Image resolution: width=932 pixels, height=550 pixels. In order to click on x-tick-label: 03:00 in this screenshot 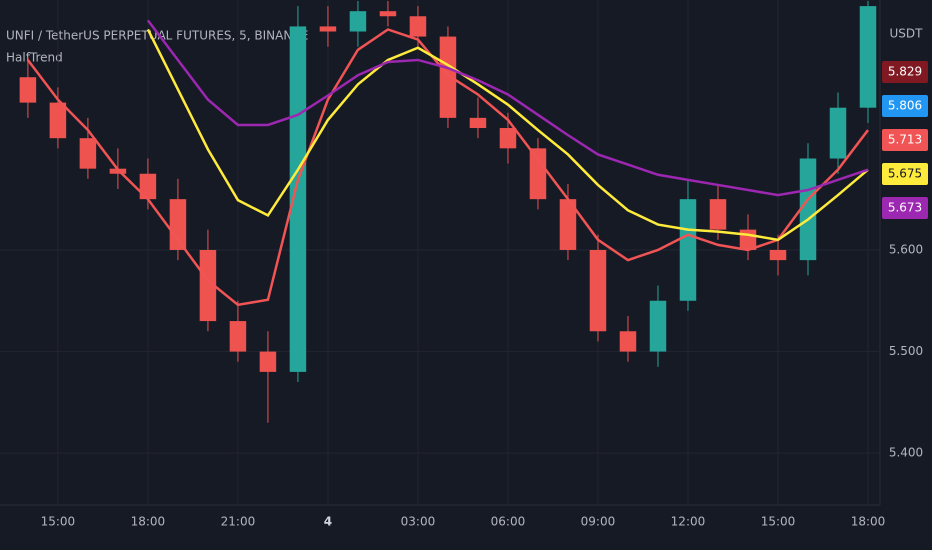, I will do `click(418, 522)`.